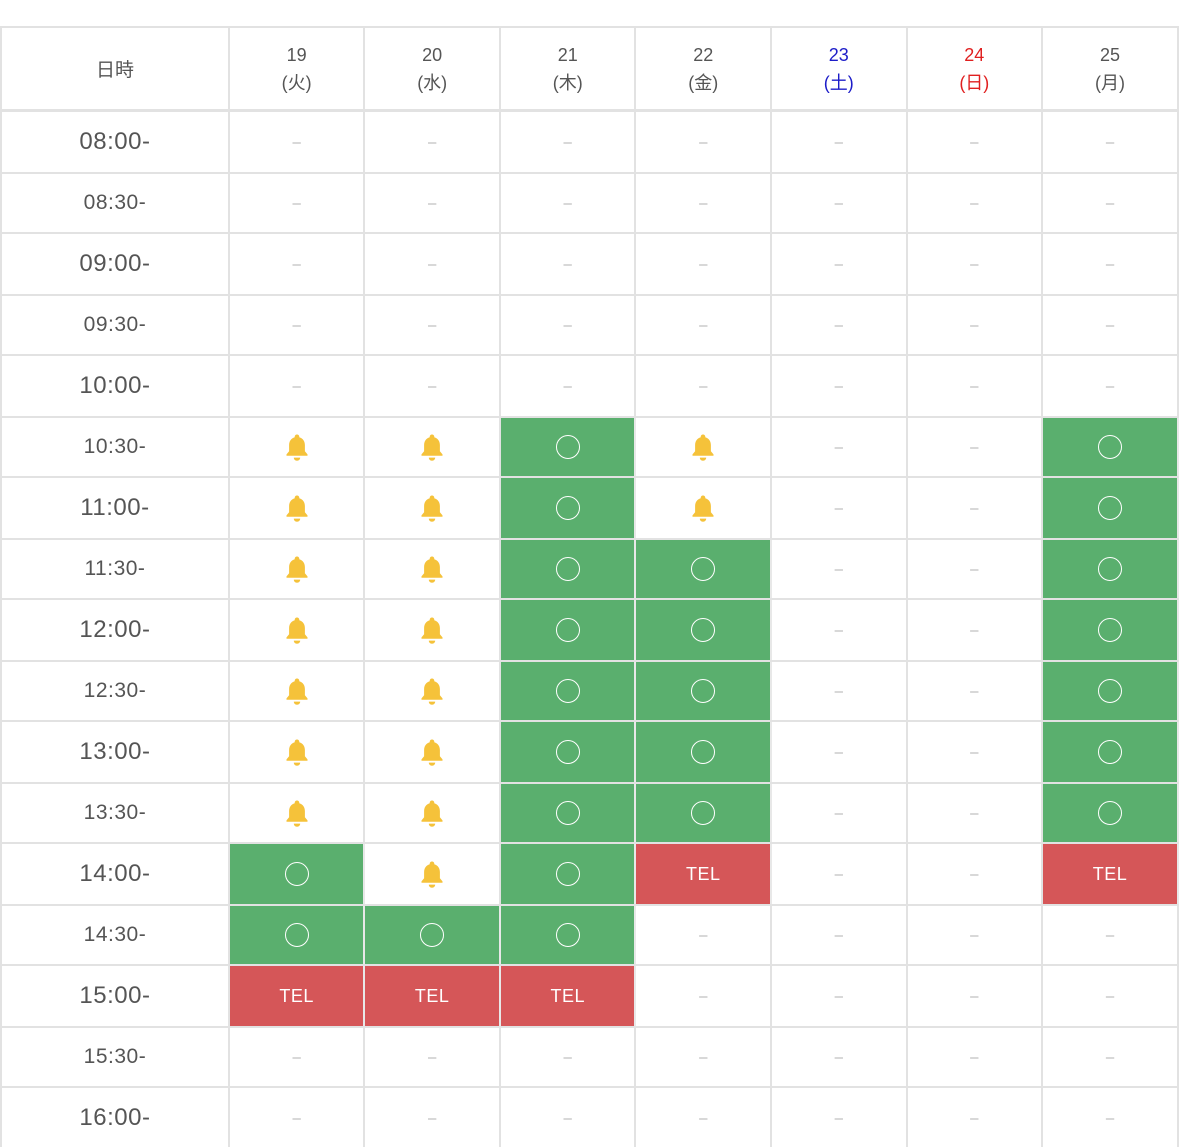 This screenshot has width=1179, height=1147. What do you see at coordinates (838, 54) in the screenshot?
I see `day-date: 23` at bounding box center [838, 54].